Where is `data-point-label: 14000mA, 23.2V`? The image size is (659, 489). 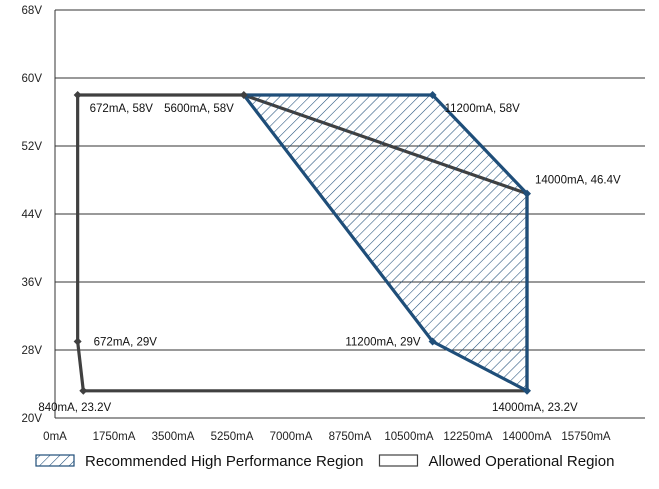 data-point-label: 14000mA, 23.2V is located at coordinates (535, 408).